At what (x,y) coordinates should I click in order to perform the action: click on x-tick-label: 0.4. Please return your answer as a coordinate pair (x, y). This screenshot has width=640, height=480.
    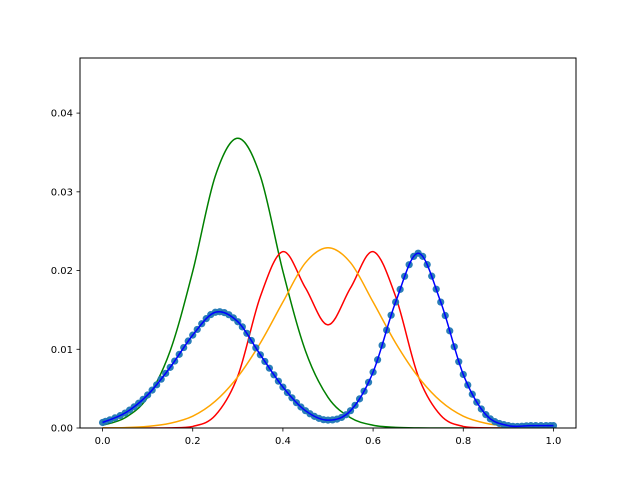
    Looking at the image, I should click on (283, 441).